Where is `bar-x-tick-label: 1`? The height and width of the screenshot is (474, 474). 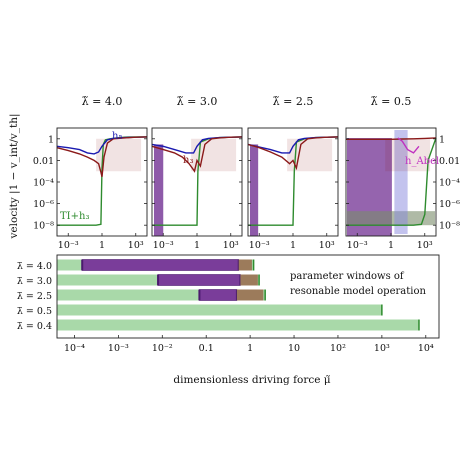
bar-x-tick-label: 1 is located at coordinates (250, 348).